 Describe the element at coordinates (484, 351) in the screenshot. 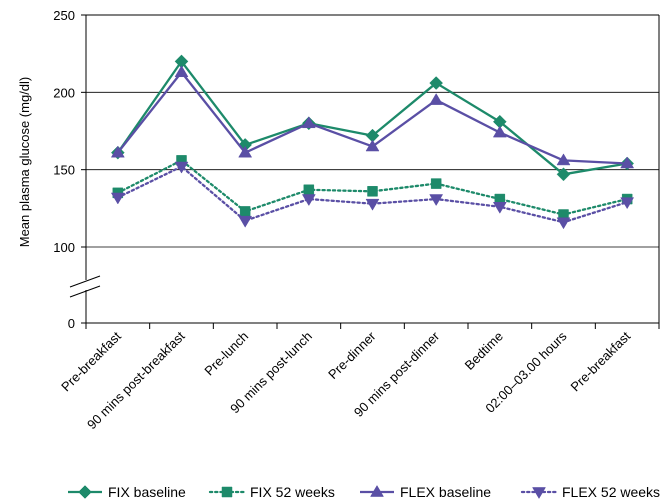

I see `x-tick-label: Bedtime` at that location.